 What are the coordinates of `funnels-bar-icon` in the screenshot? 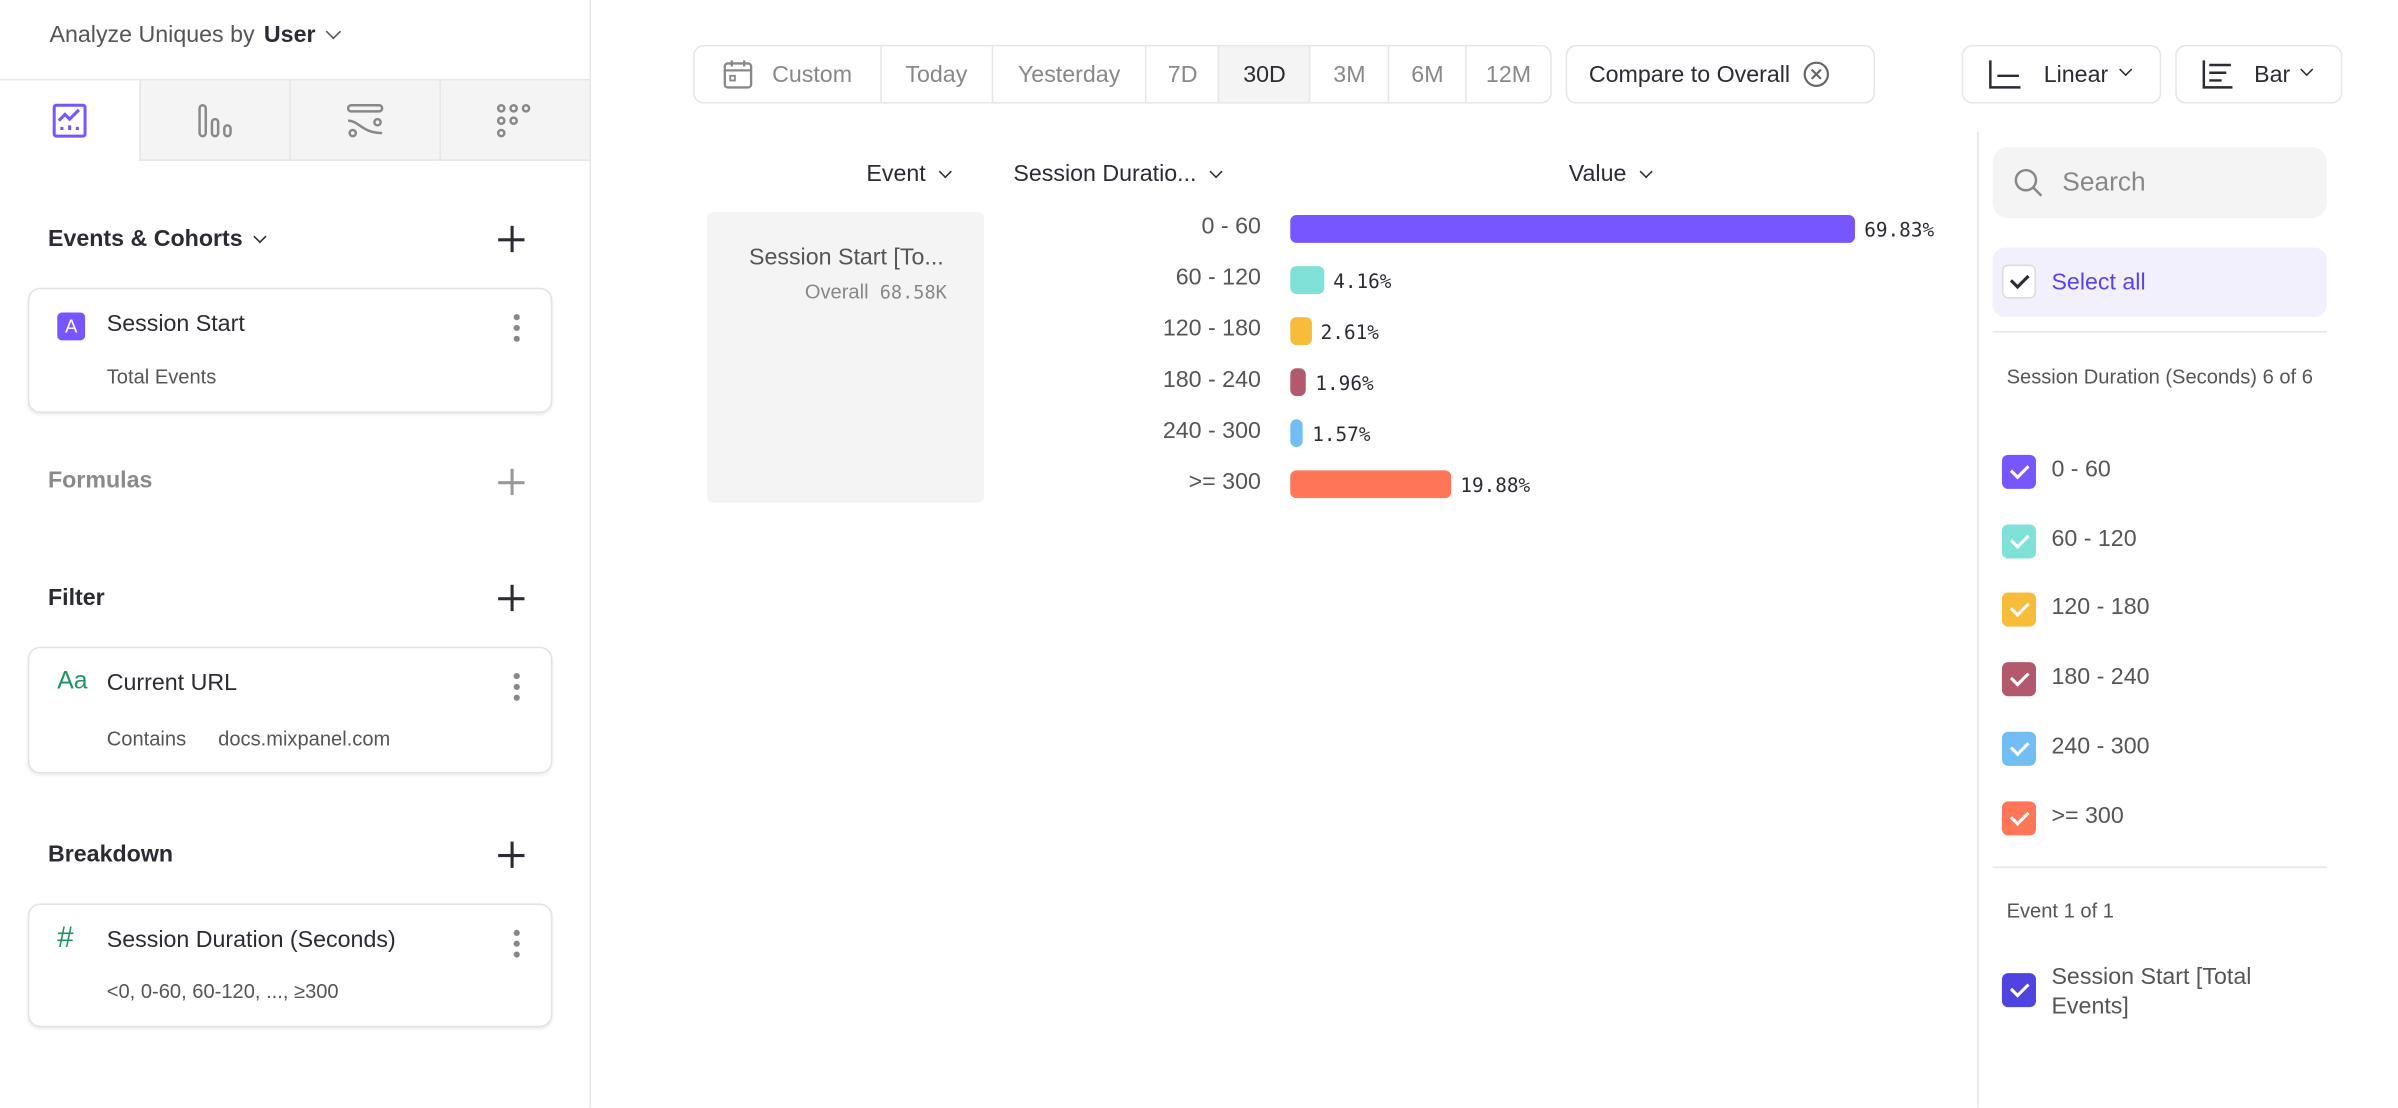 It's located at (215, 120).